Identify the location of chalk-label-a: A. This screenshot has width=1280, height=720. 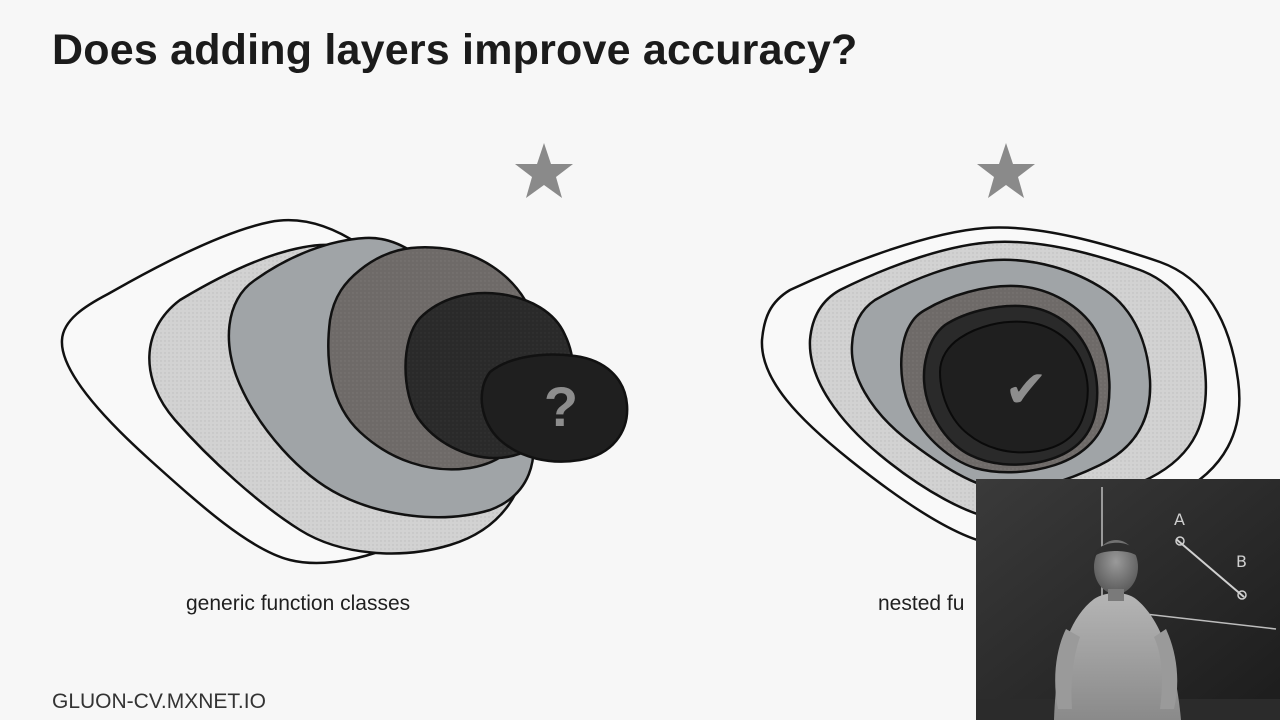
(1179, 519).